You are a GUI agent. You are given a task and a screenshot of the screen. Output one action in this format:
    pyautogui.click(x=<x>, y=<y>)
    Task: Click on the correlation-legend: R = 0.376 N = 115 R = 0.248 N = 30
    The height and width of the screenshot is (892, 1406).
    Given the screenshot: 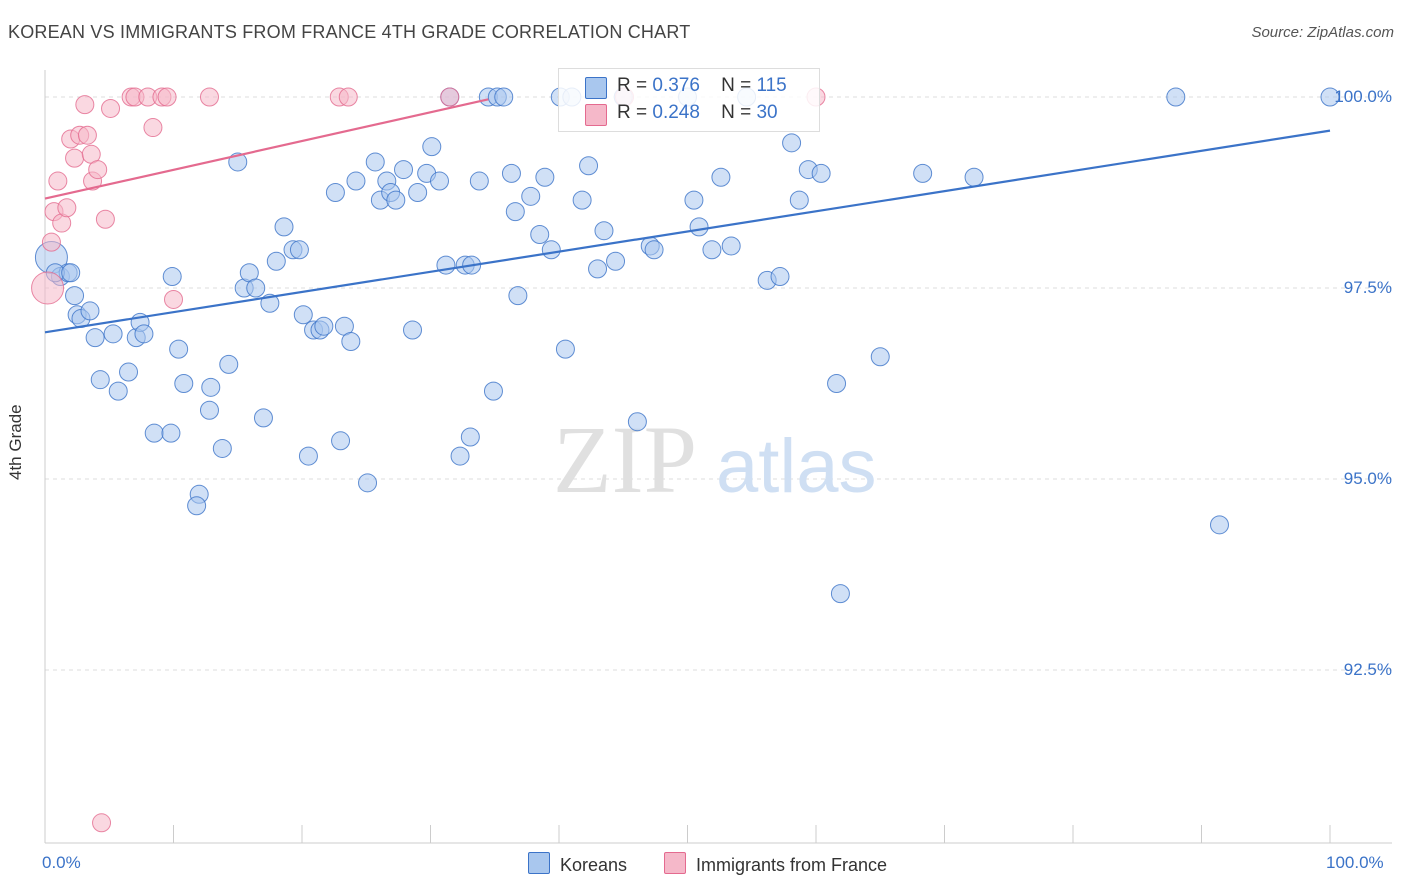 What is the action you would take?
    pyautogui.click(x=689, y=100)
    